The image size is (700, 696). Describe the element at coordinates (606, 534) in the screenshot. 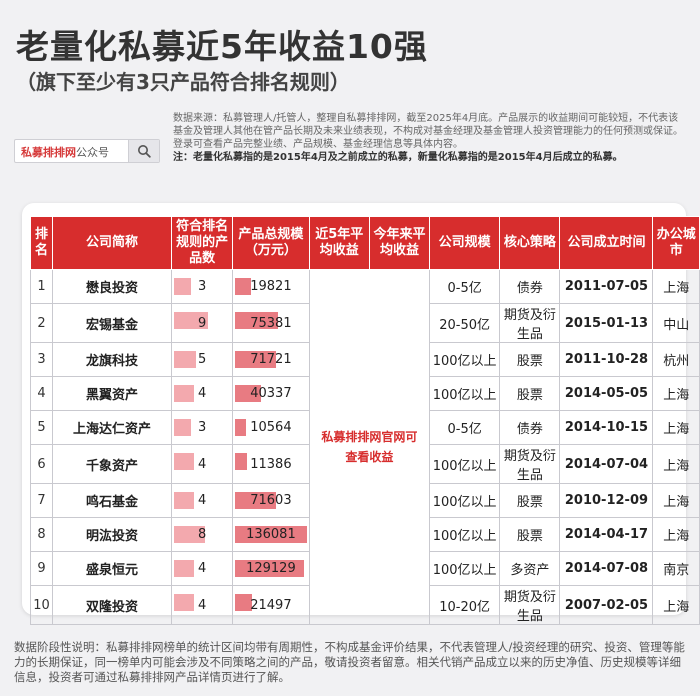

I see `founded-date-cell: 2014-04-17` at that location.